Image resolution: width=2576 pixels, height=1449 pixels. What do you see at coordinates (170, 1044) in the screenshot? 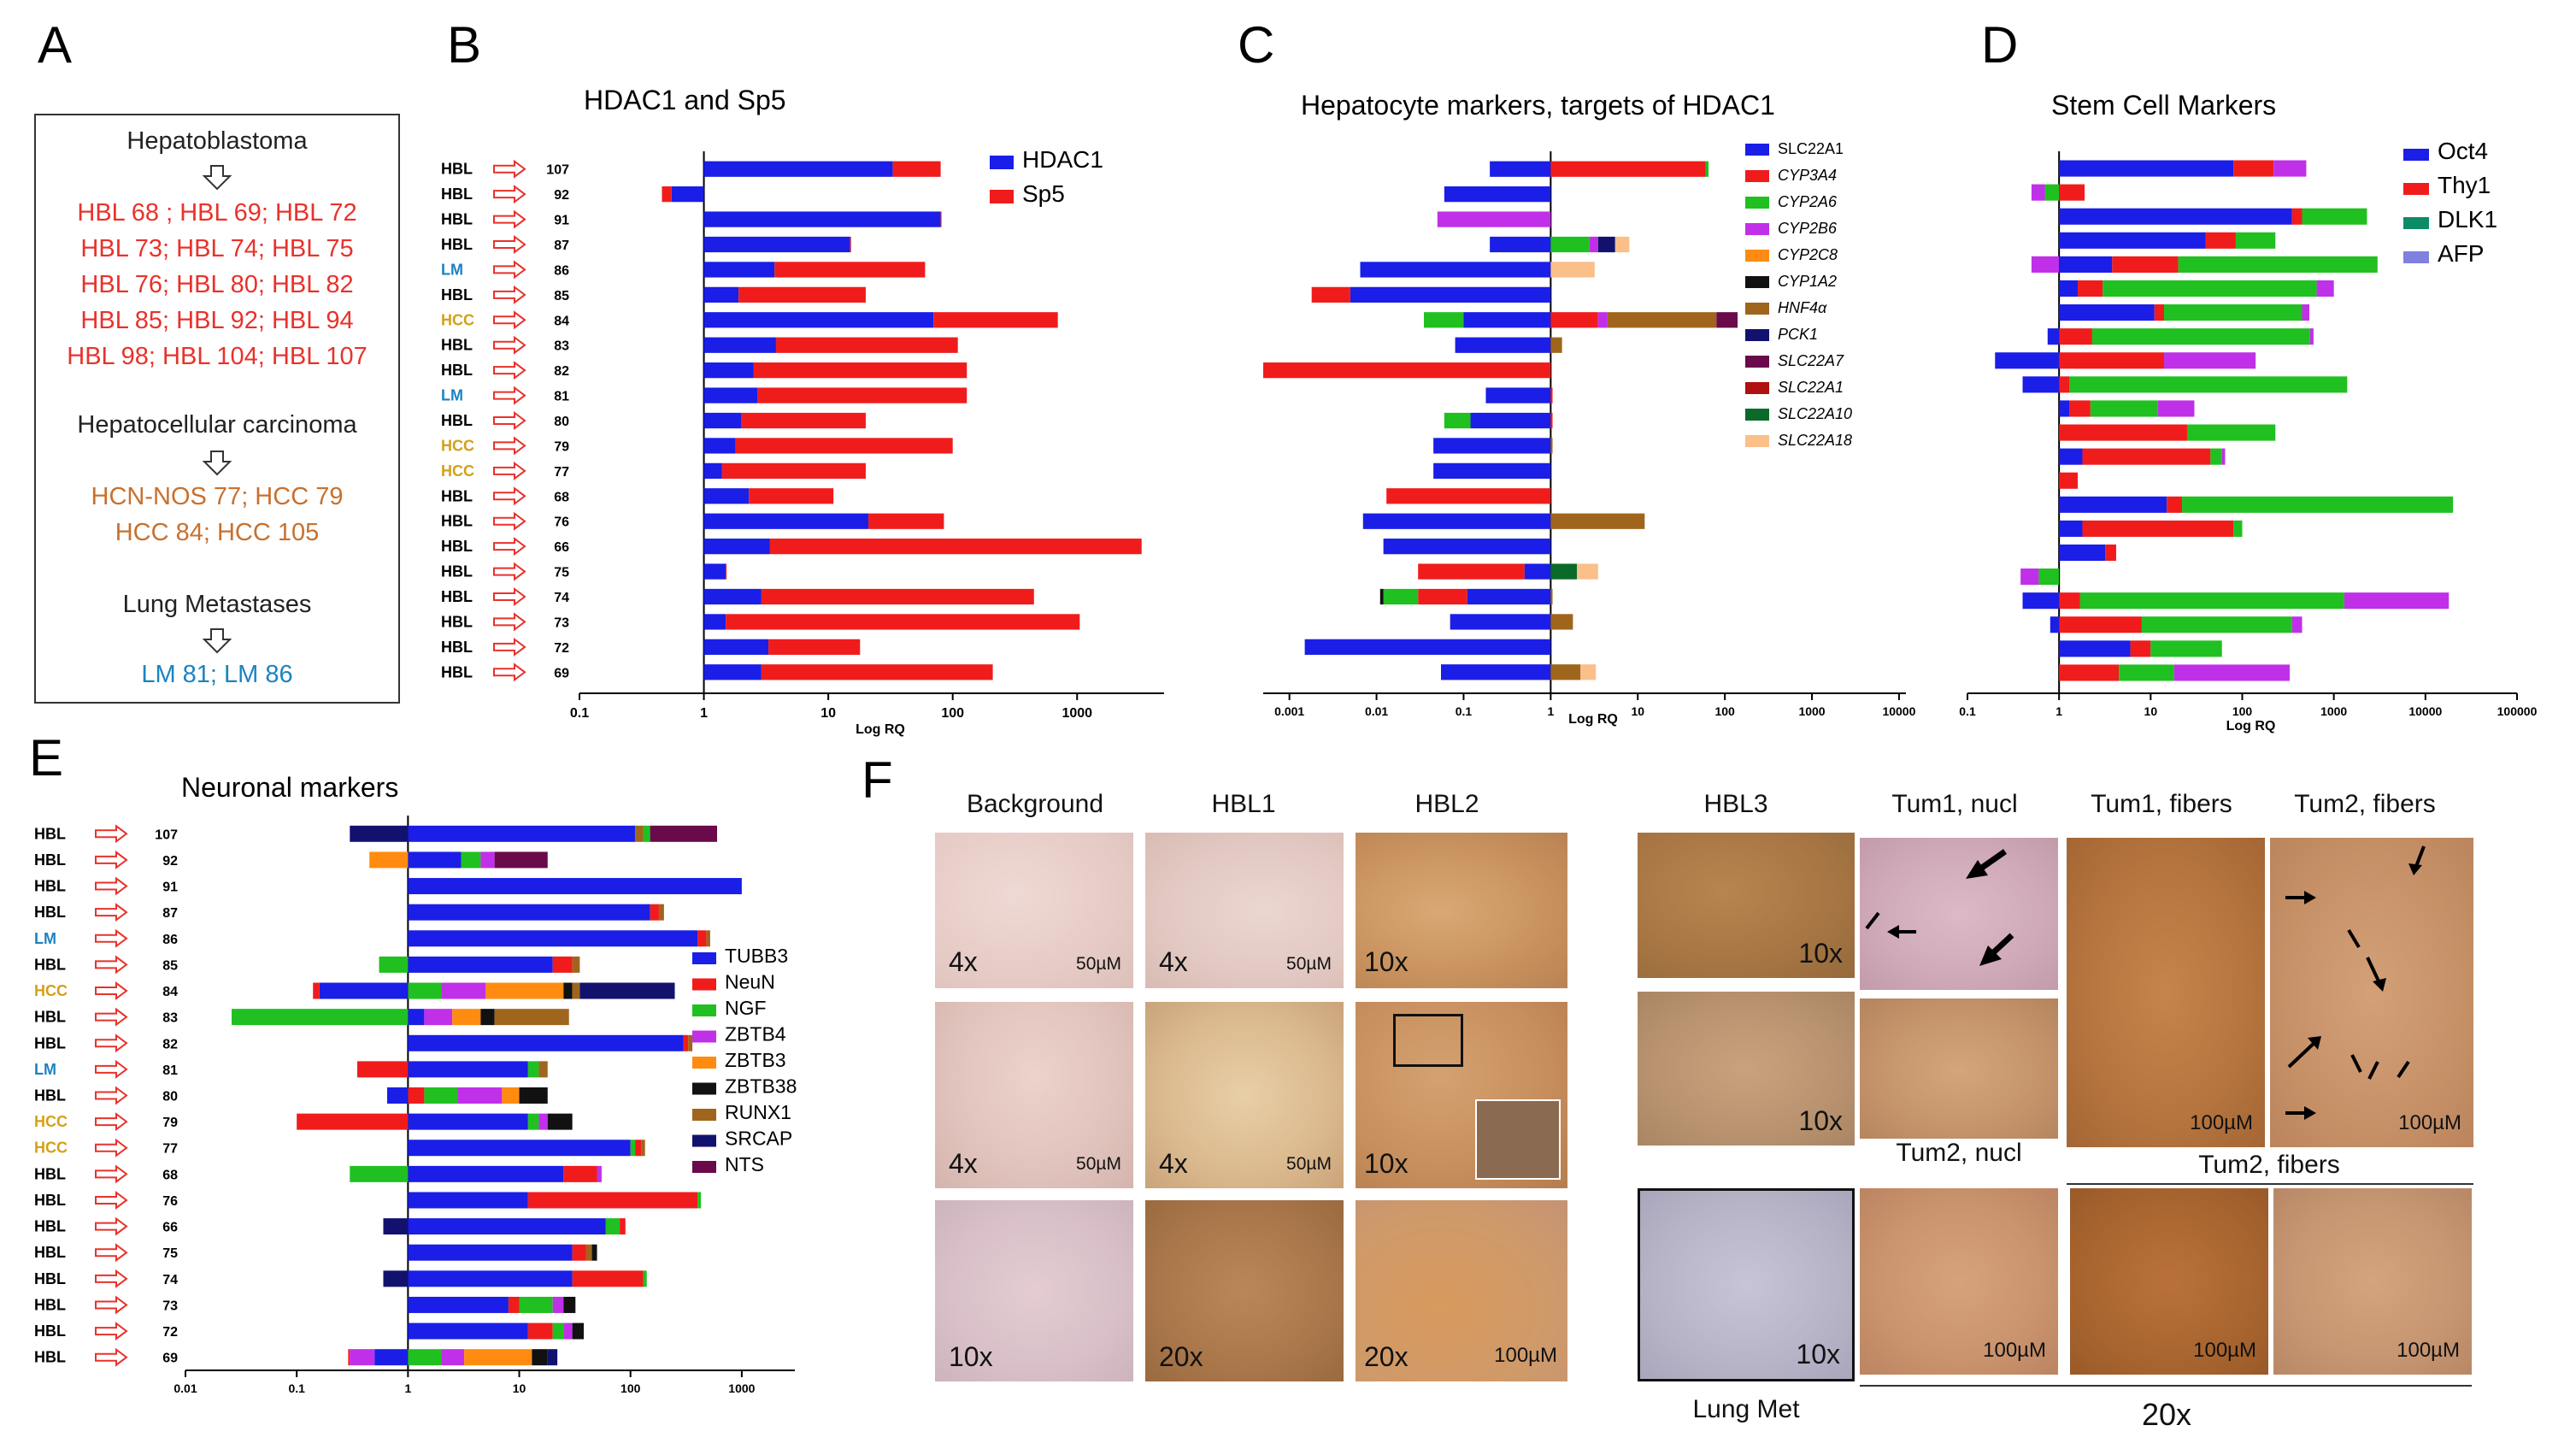
I see `row-id-label: 82` at bounding box center [170, 1044].